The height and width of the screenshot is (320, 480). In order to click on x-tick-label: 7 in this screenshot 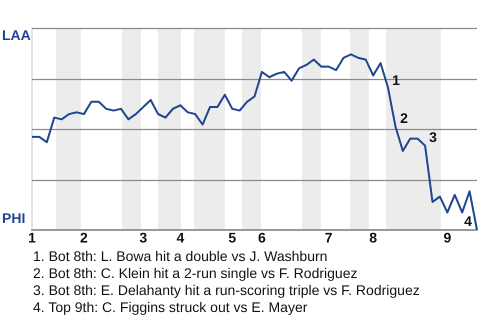, I will do `click(328, 237)`.